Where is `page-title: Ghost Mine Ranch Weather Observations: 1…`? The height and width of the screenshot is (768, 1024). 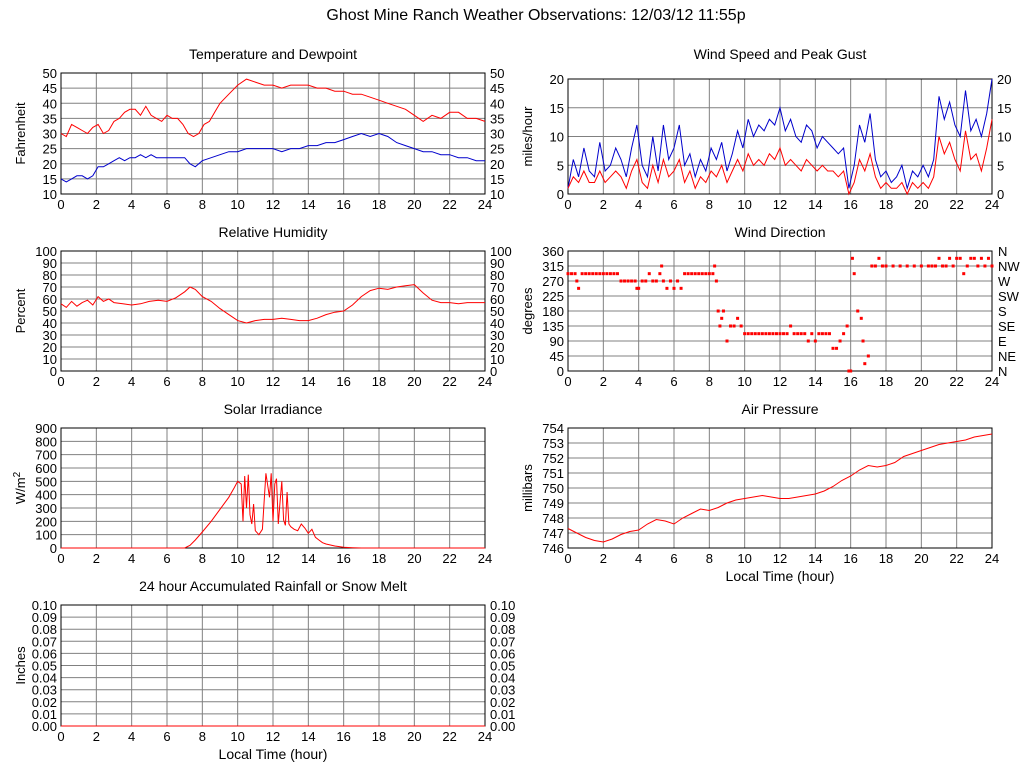 page-title: Ghost Mine Ranch Weather Observations: 1… is located at coordinates (536, 15).